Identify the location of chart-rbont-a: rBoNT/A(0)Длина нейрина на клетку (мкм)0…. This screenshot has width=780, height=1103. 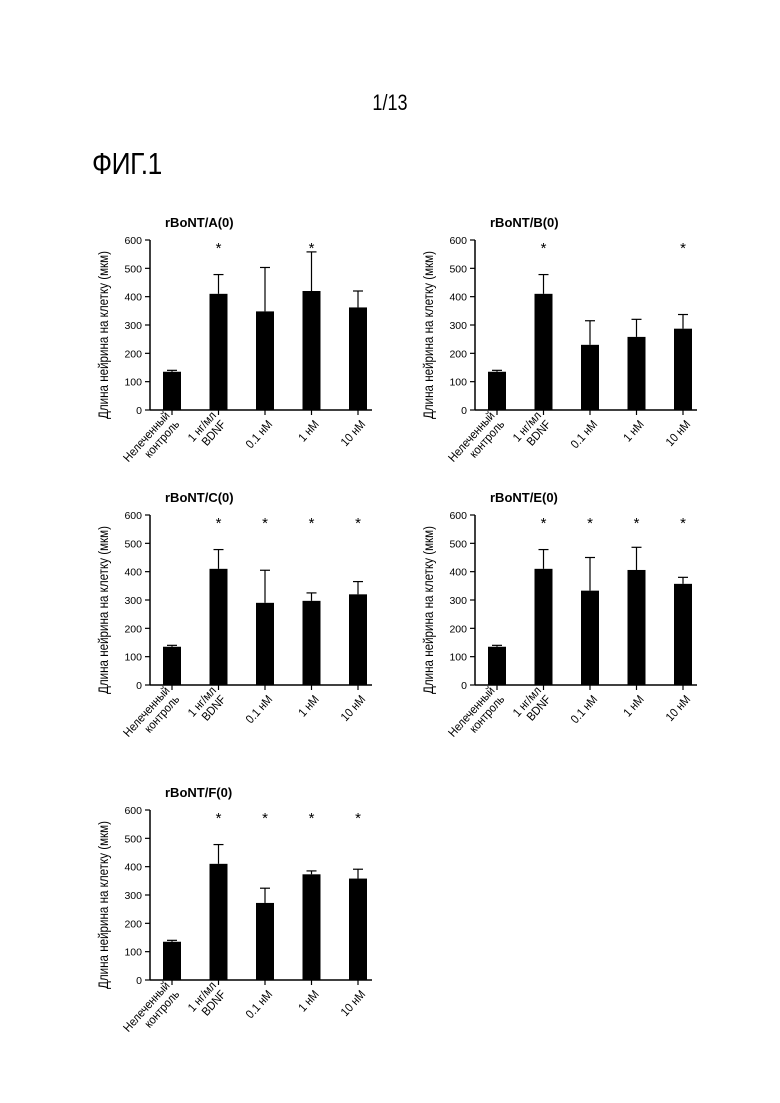
(230, 337).